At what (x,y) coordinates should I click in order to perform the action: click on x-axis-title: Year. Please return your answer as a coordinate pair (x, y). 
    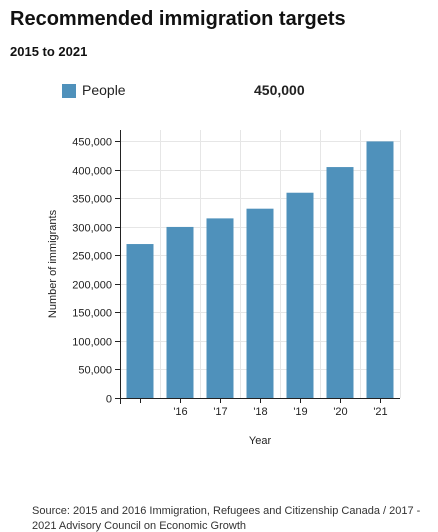
    Looking at the image, I should click on (260, 441).